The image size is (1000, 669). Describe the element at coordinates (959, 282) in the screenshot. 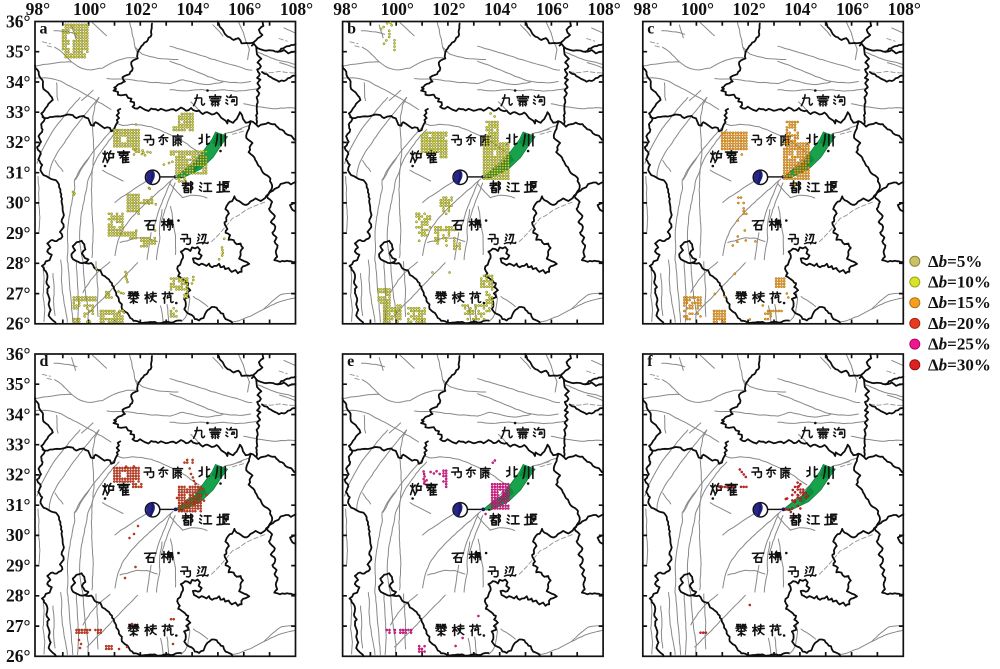

I see `svg-text: Δb=10%` at that location.